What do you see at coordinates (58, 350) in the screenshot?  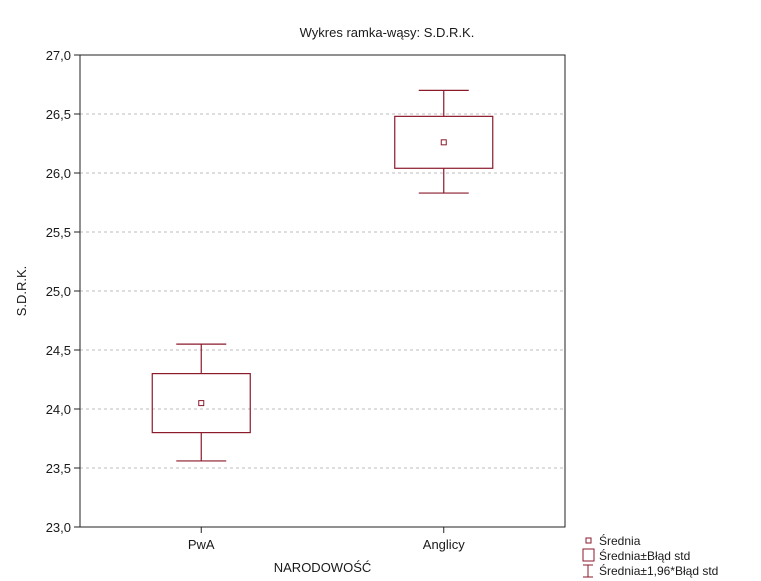 I see `y-tick-label: 24,5` at bounding box center [58, 350].